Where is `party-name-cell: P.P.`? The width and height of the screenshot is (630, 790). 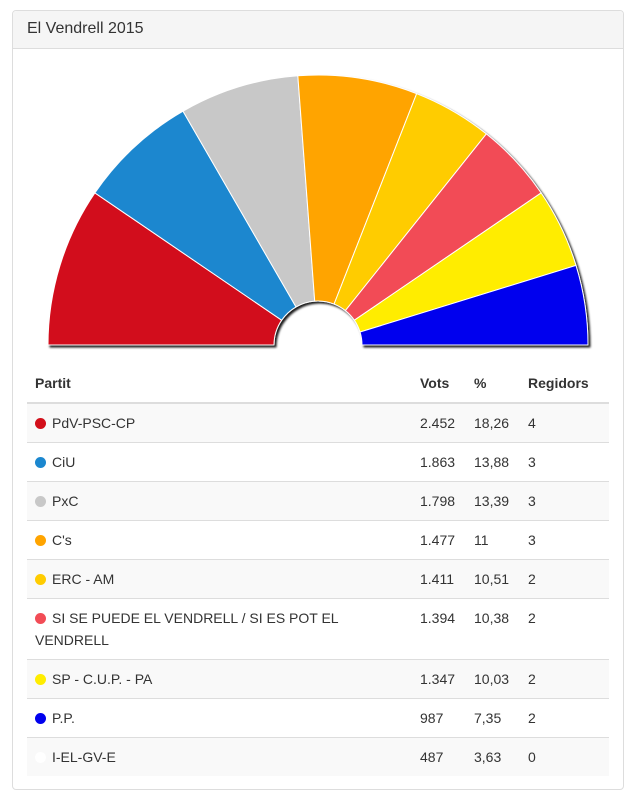 party-name-cell: P.P. is located at coordinates (219, 718).